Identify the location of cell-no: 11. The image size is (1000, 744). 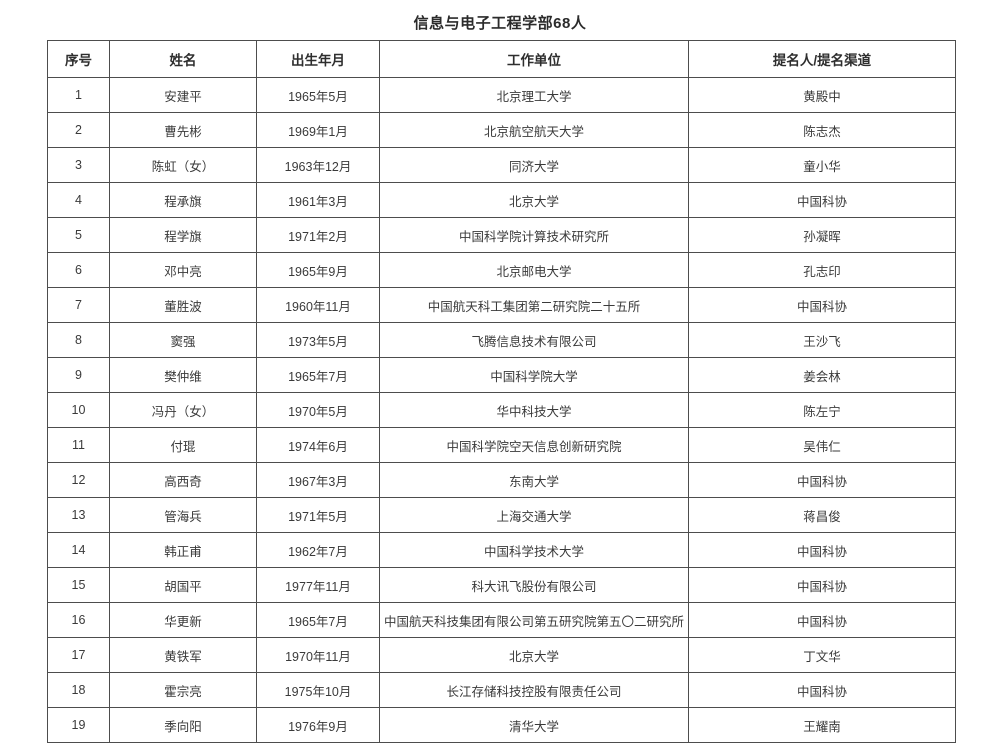
(78, 445).